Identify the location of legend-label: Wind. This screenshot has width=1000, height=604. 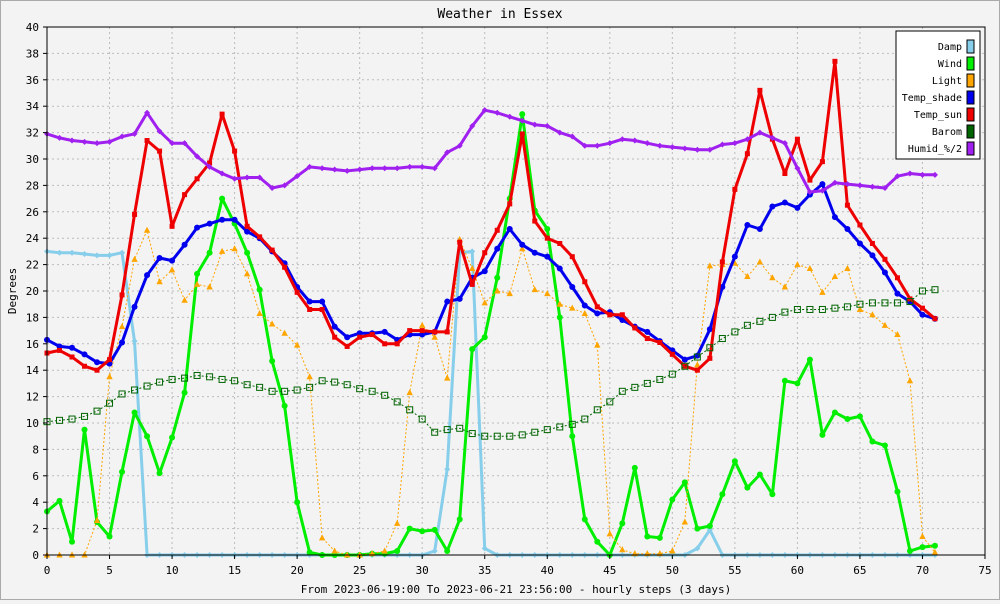
(950, 64).